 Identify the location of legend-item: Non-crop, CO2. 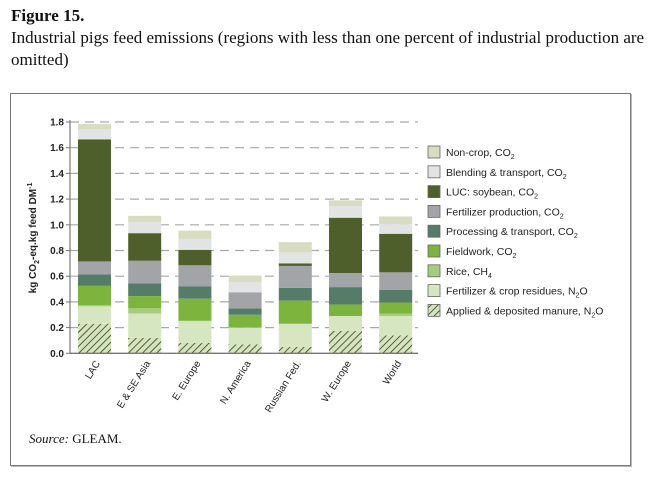
(471, 153).